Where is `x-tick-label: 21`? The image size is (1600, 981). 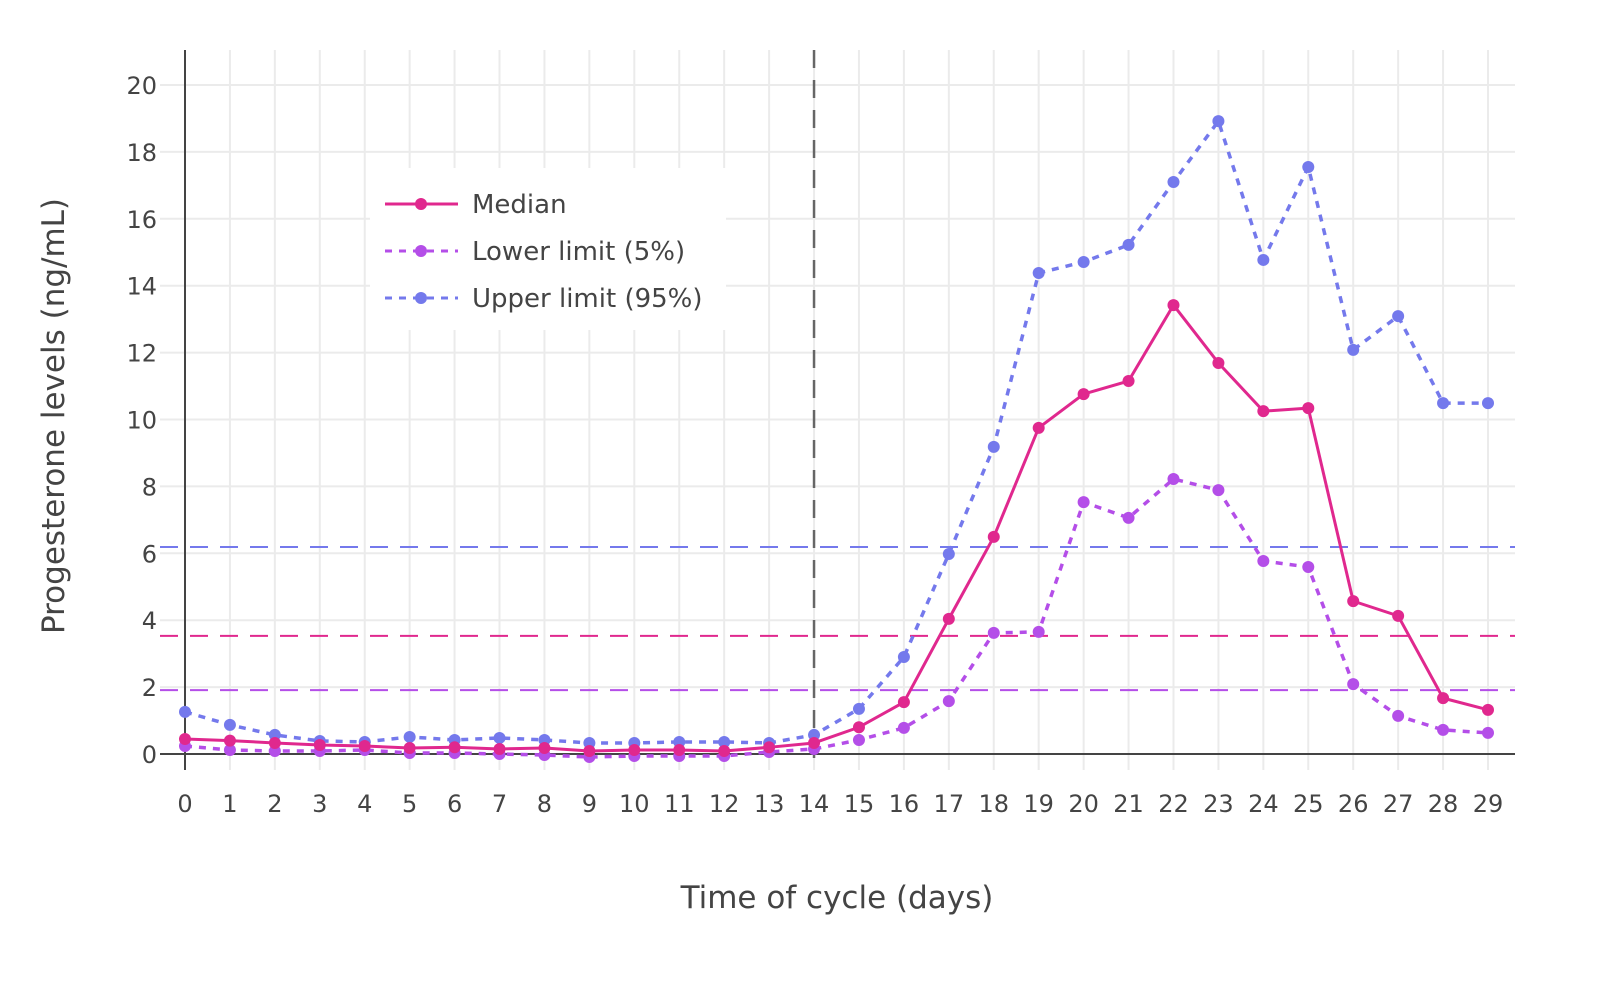 x-tick-label: 21 is located at coordinates (1128, 804).